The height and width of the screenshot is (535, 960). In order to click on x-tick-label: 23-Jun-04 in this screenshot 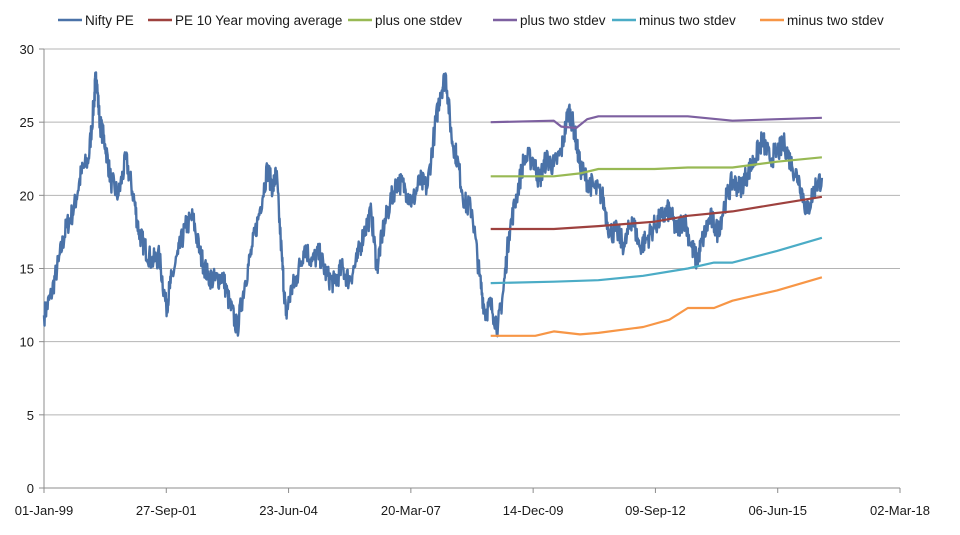, I will do `click(288, 510)`.